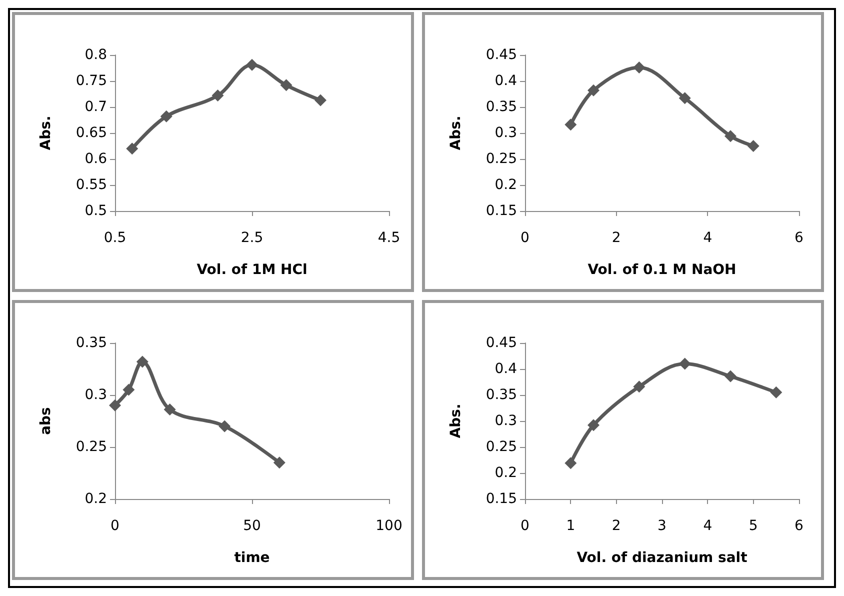 The height and width of the screenshot is (596, 844). Describe the element at coordinates (571, 526) in the screenshot. I see `x-tick-label: 1` at that location.